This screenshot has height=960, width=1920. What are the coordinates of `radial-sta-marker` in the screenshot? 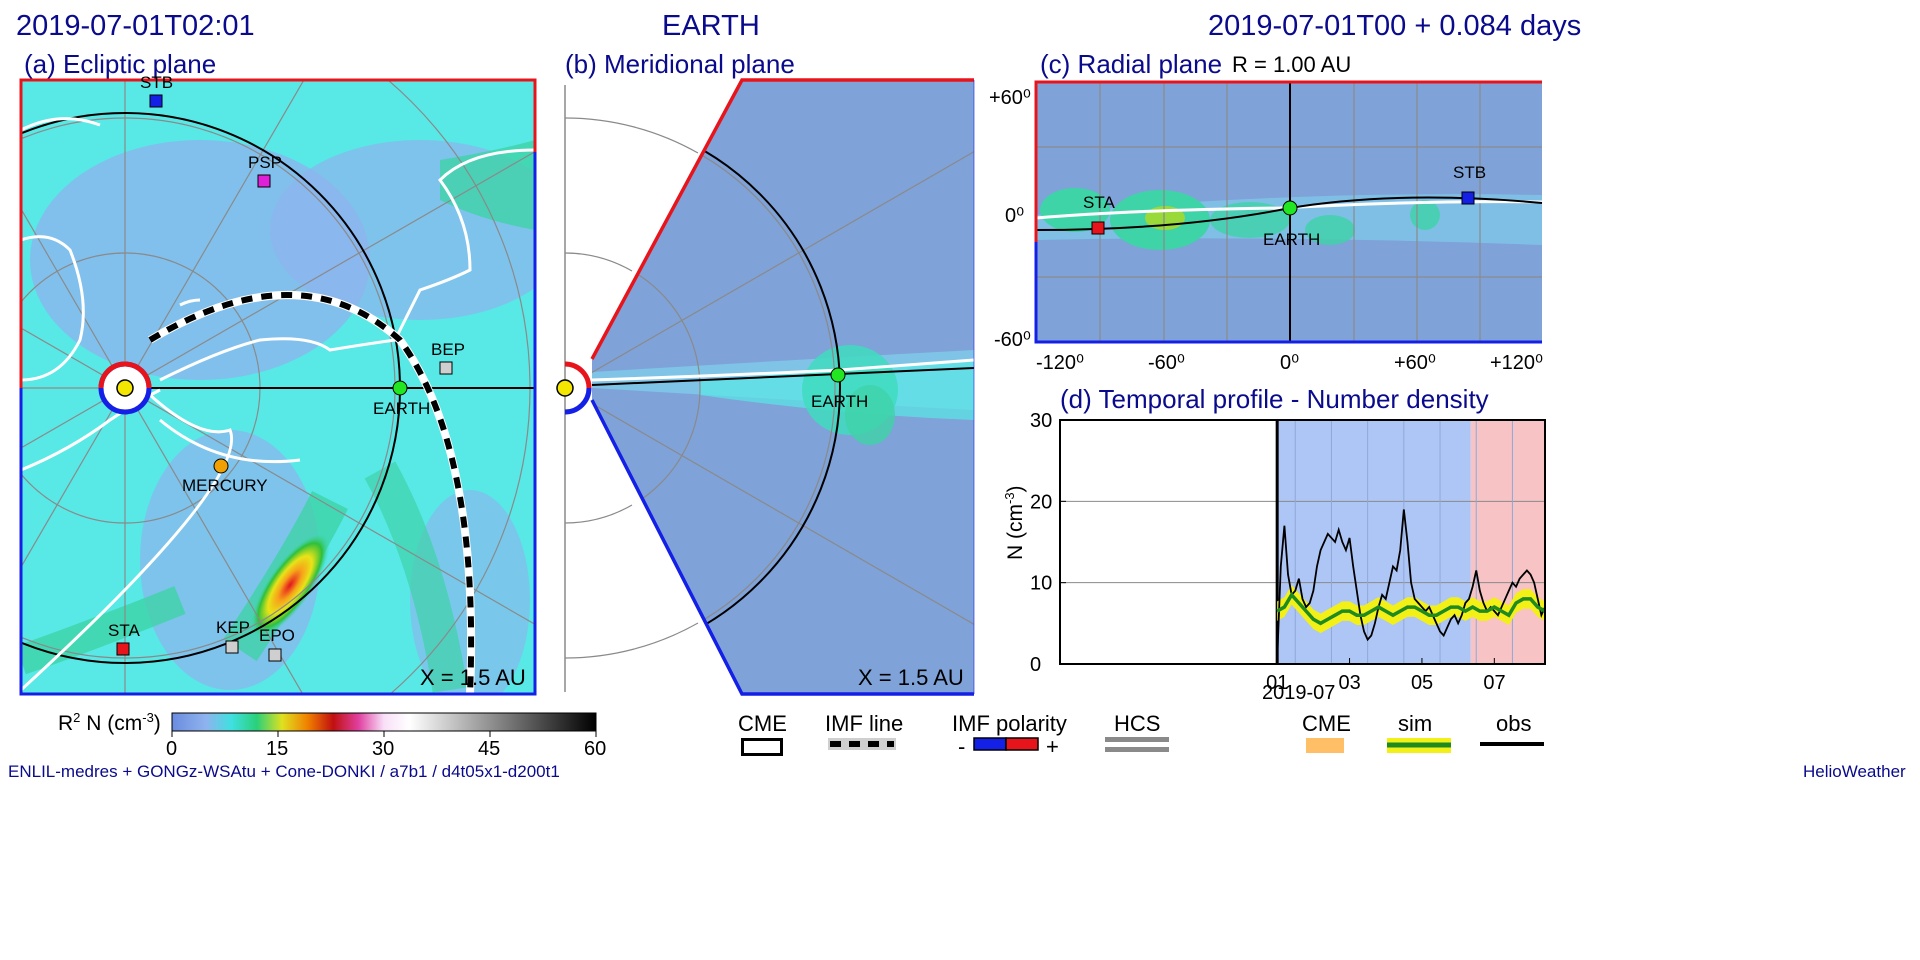 It's located at (1098, 228).